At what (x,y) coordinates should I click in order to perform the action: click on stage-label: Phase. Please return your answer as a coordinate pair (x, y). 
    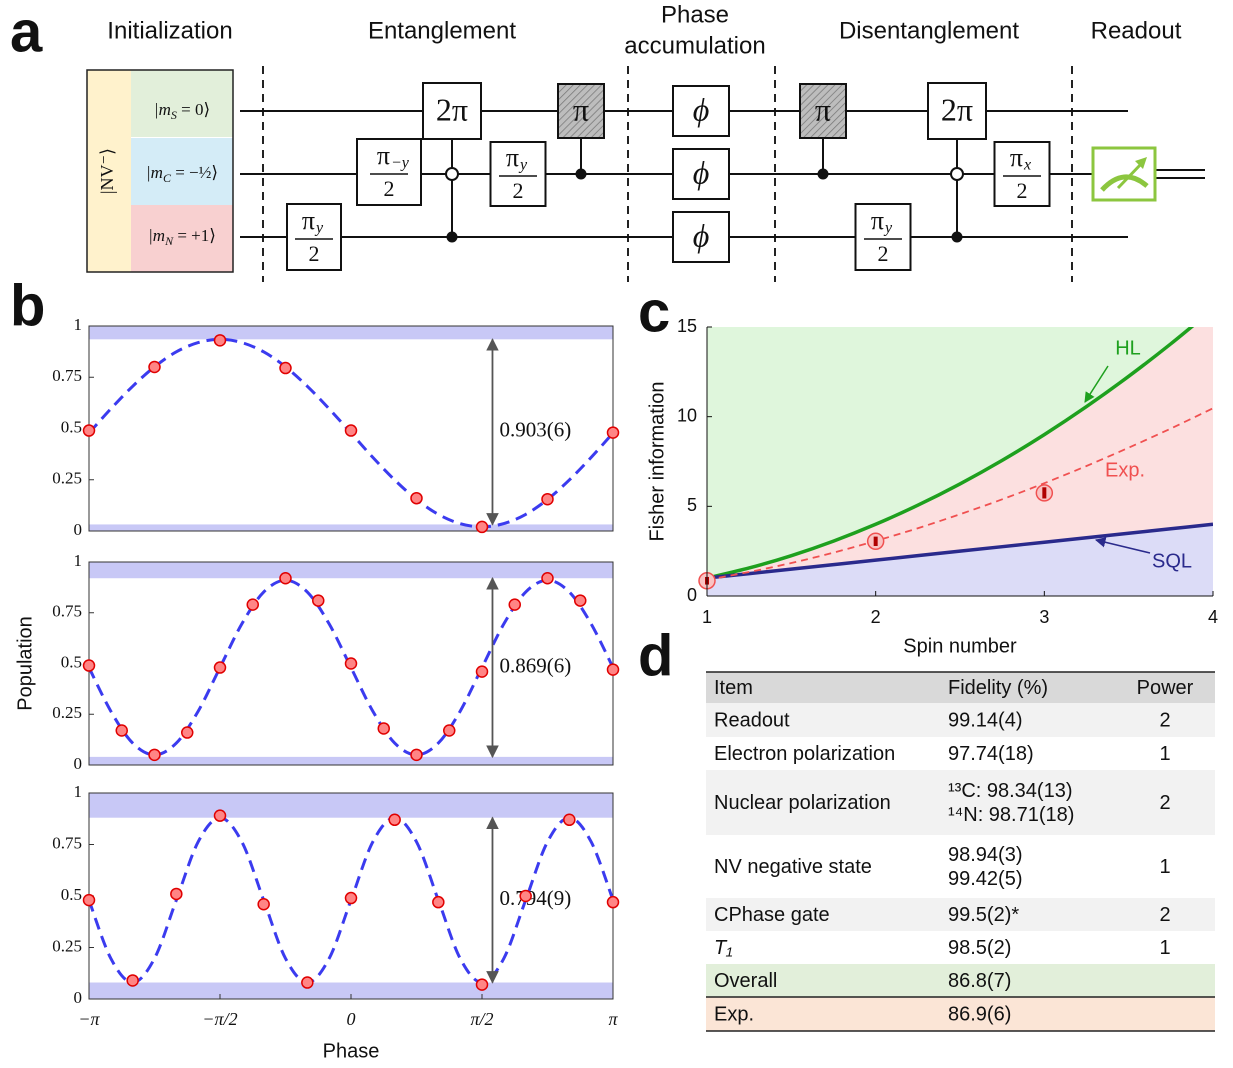
    Looking at the image, I should click on (695, 14).